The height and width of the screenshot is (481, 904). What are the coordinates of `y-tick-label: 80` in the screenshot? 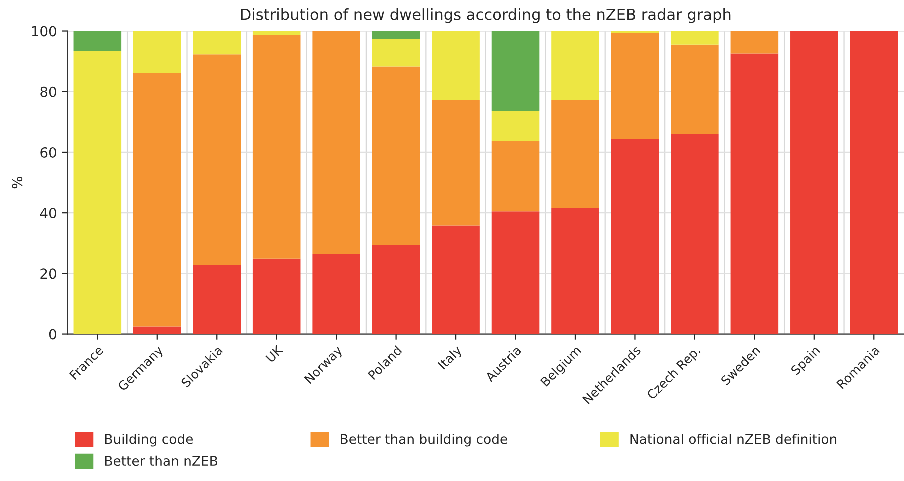 It's located at (48, 92).